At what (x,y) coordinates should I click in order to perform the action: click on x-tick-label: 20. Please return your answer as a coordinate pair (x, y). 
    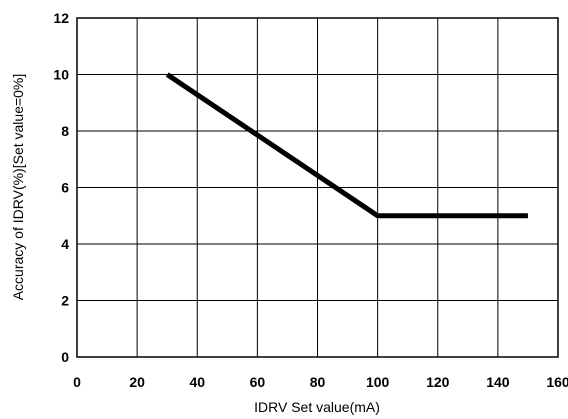
    Looking at the image, I should click on (137, 382).